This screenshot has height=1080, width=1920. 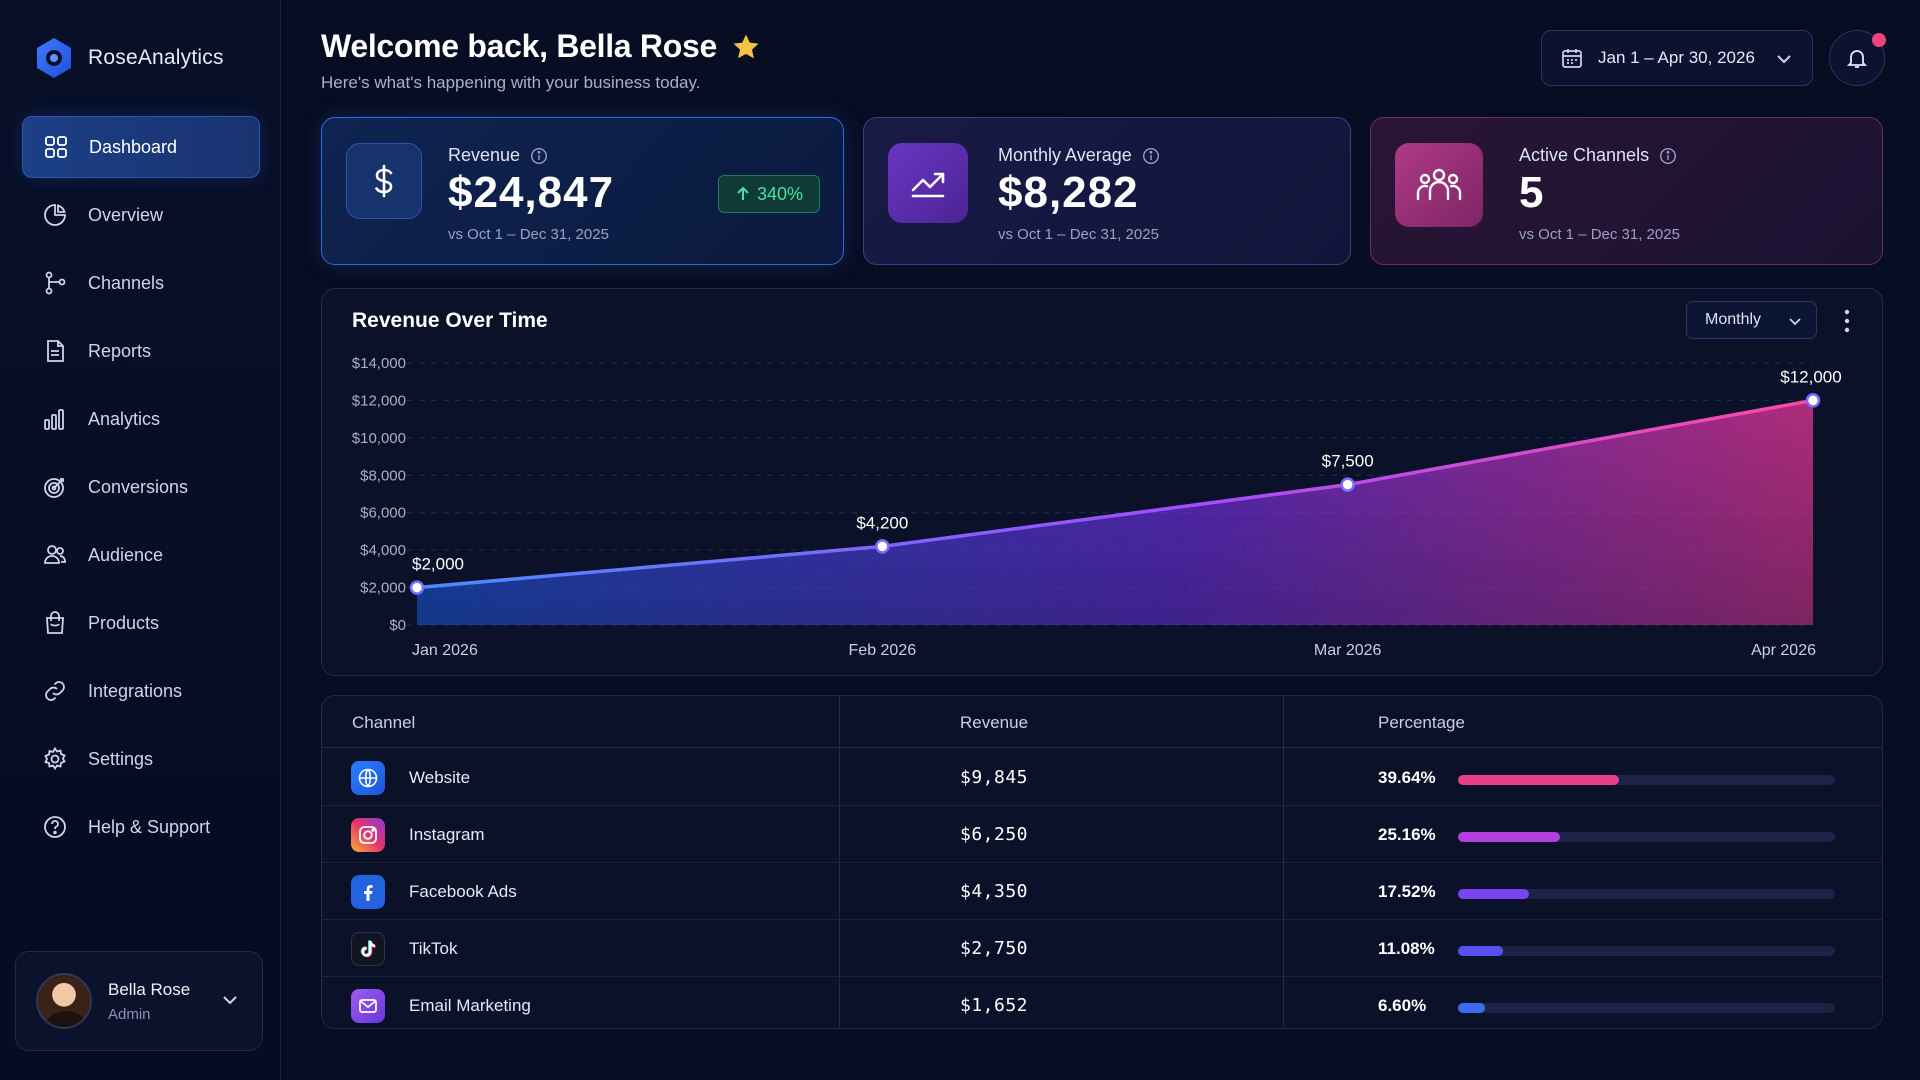 I want to click on sidebar-item-settings: Settings, so click(x=141, y=759).